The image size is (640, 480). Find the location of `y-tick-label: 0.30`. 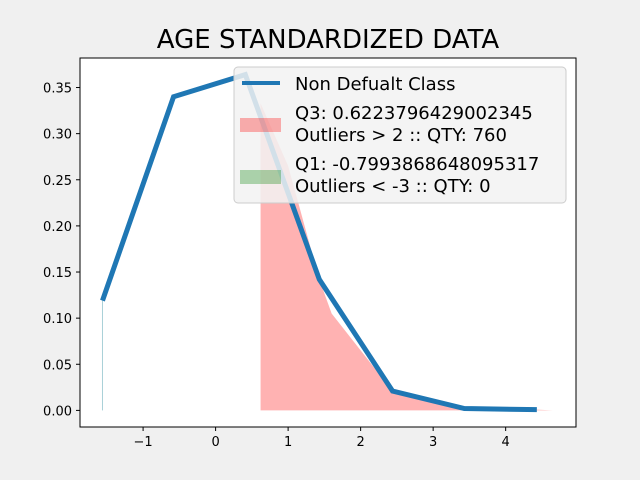

y-tick-label: 0.30 is located at coordinates (57, 135).